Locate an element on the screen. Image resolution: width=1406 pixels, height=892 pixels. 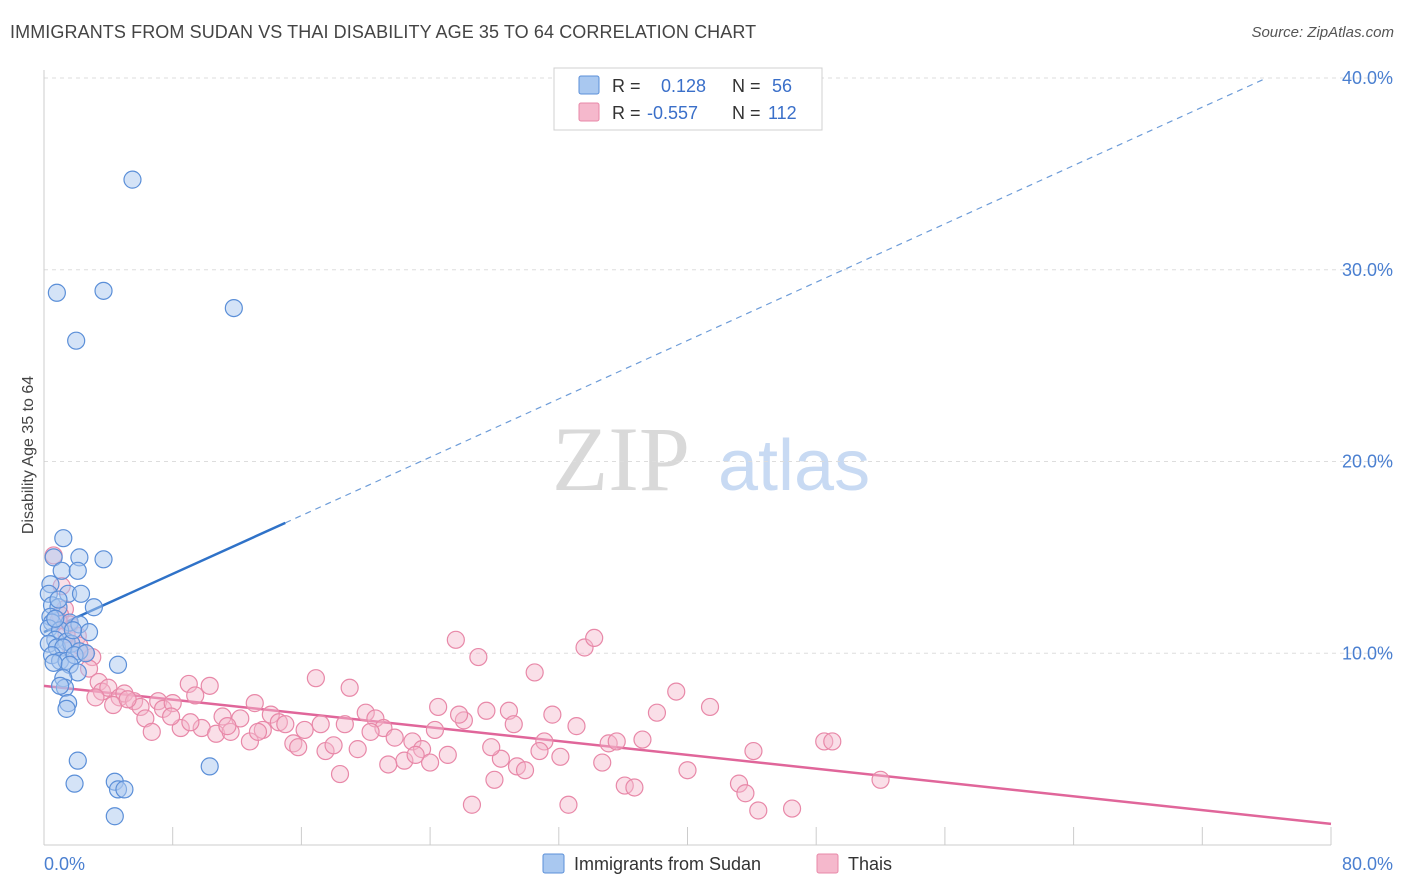
legend-n-label-thai: N = is located at coordinates (746, 113).